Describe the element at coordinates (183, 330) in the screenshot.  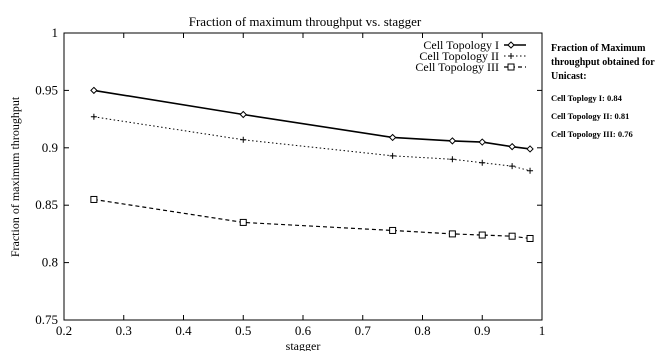
I see `x-tick-label: 0.4` at that location.